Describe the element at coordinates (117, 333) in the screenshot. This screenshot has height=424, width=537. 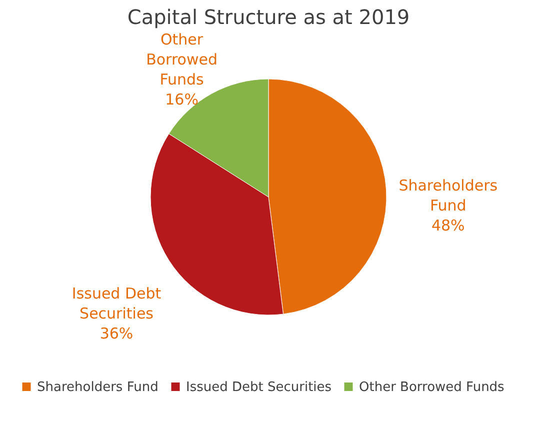
I see `data-label: 36%` at that location.